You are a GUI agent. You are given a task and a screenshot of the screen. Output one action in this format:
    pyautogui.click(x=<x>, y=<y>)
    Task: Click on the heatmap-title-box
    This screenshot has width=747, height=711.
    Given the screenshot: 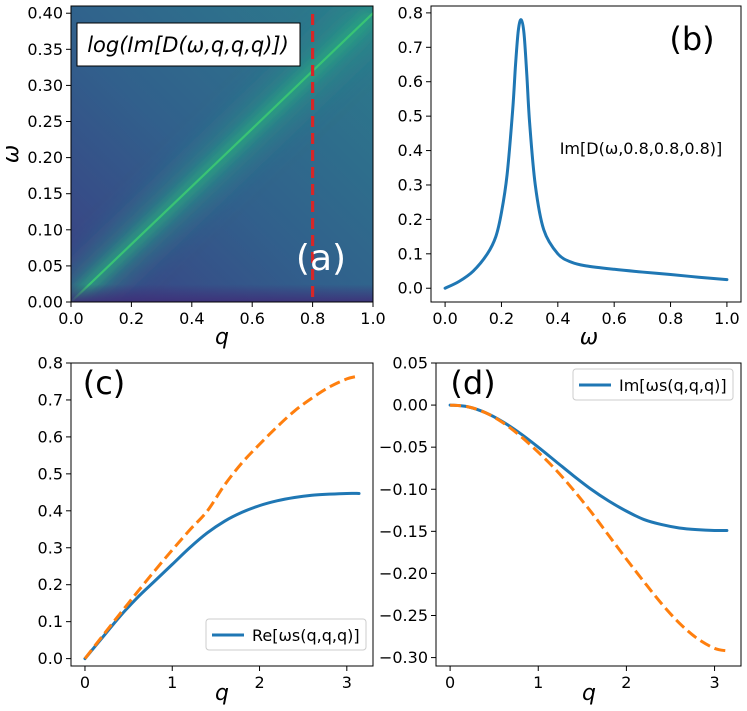 What is the action you would take?
    pyautogui.click(x=188, y=44)
    